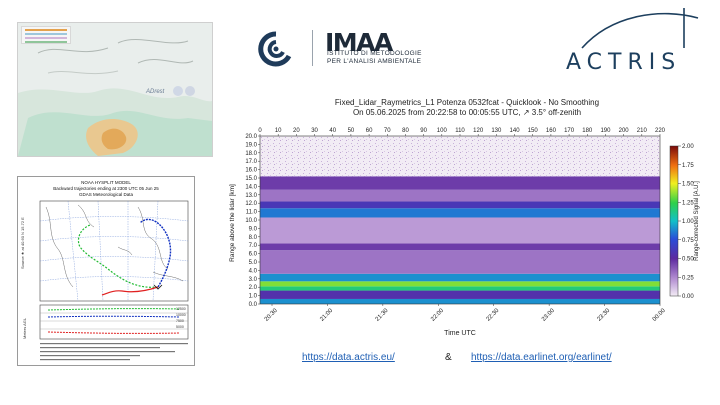 Image resolution: width=720 pixels, height=405 pixels. What do you see at coordinates (624, 131) in the screenshot?
I see `x-top-tick-label: 200` at bounding box center [624, 131].